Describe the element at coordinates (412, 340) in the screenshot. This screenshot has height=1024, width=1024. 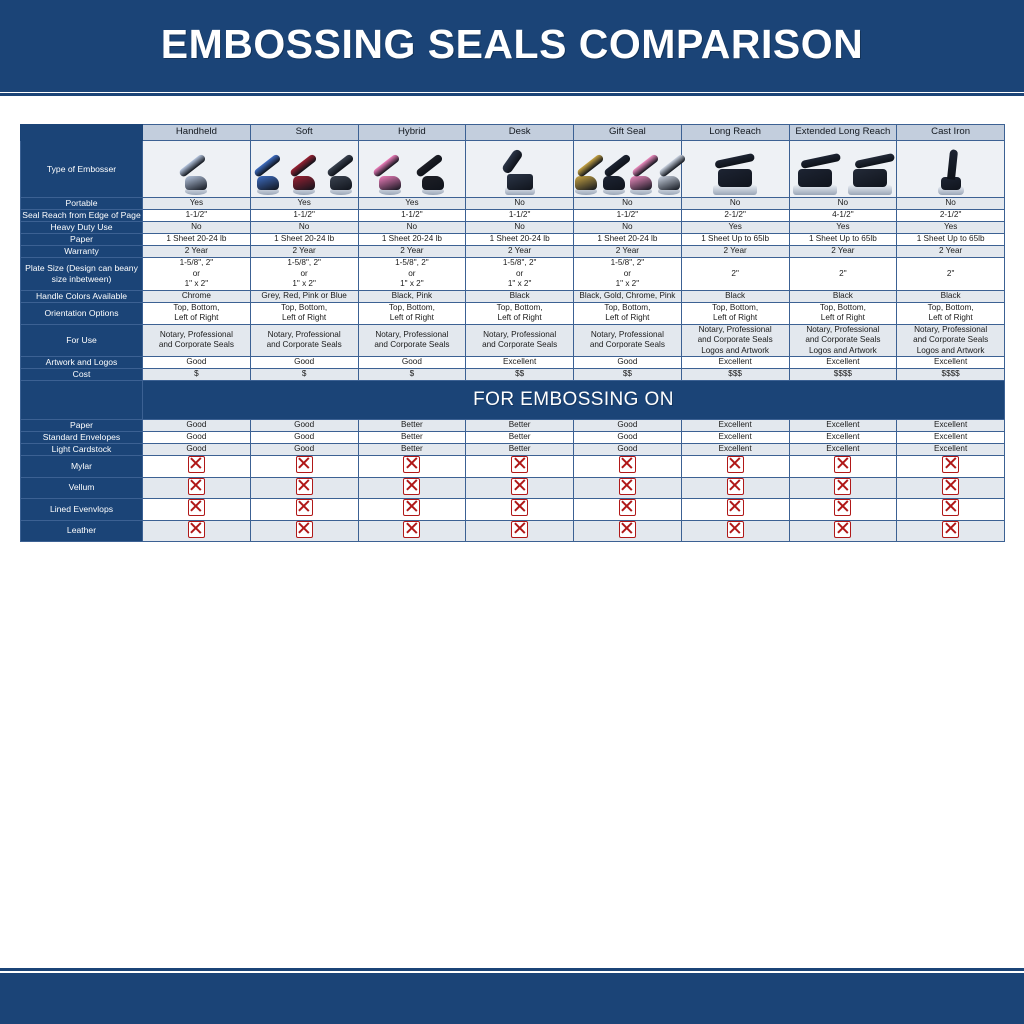
I see `cell-spec8-2: Notary, Professional and Corporate Seals` at that location.